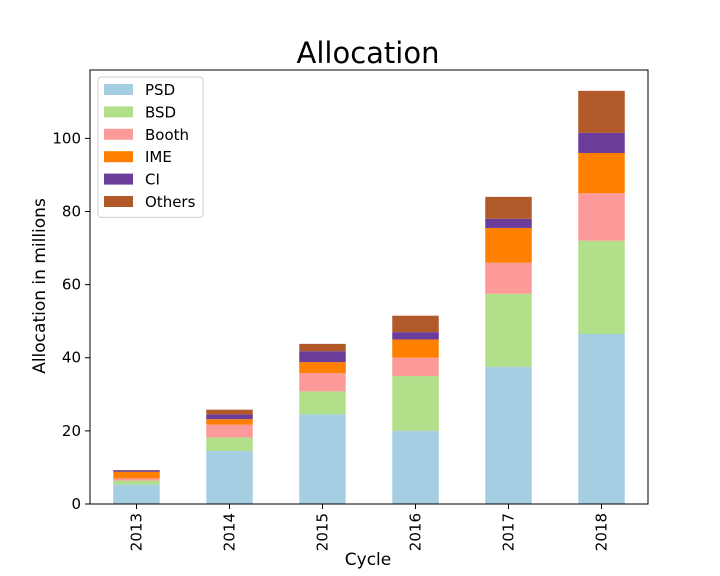 Image resolution: width=720 pixels, height=576 pixels. Describe the element at coordinates (323, 532) in the screenshot. I see `x-tick-label-2015: 2015` at that location.